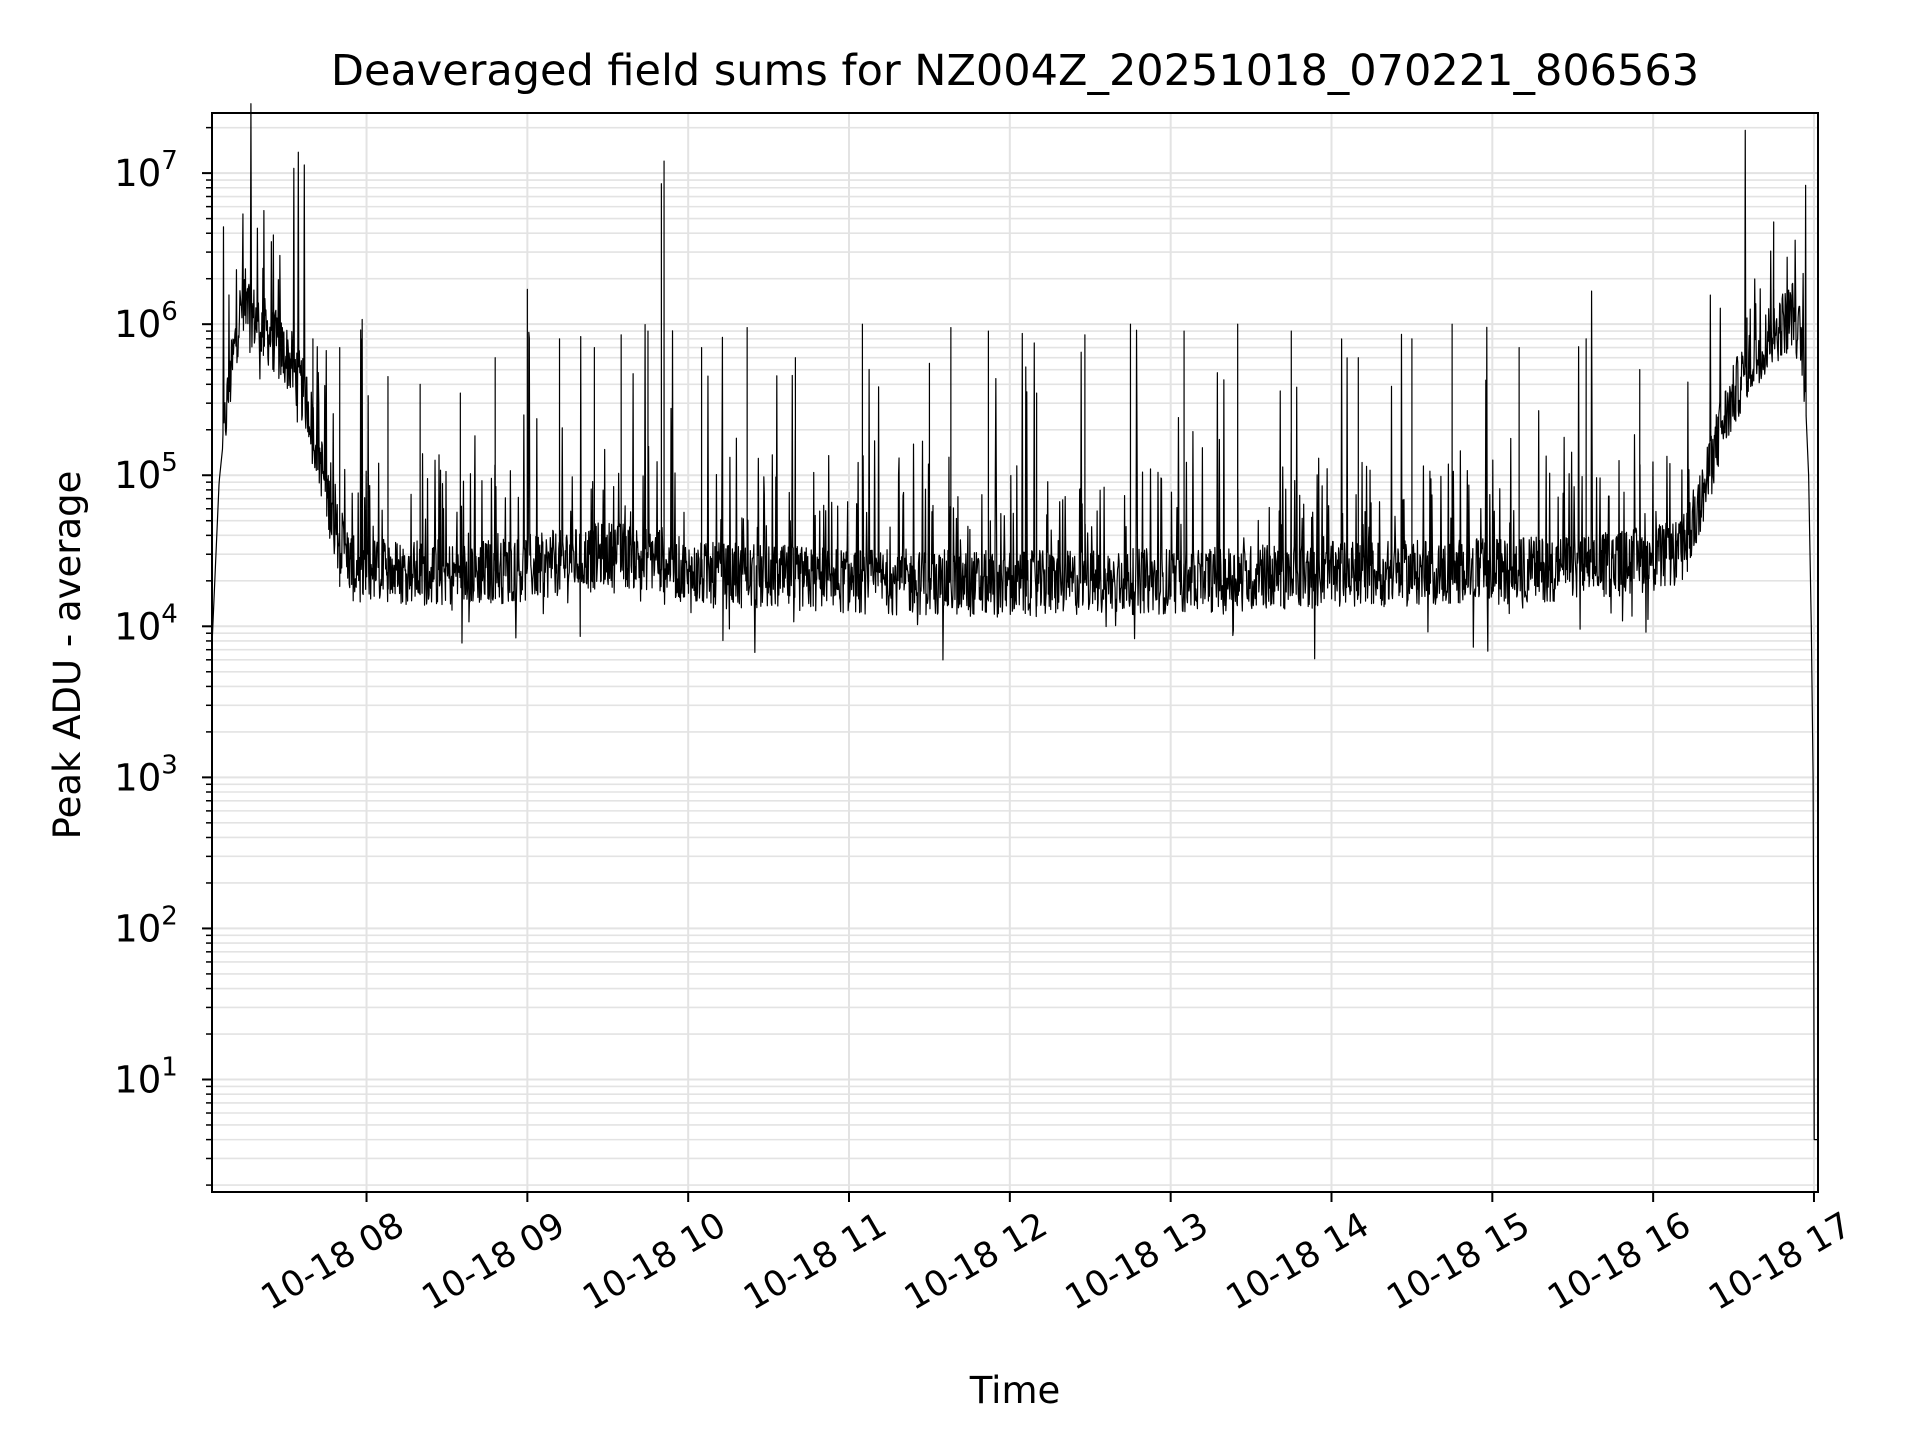 The width and height of the screenshot is (1920, 1440). Describe the element at coordinates (146, 623) in the screenshot. I see `y-tick-label: 10⁴` at that location.